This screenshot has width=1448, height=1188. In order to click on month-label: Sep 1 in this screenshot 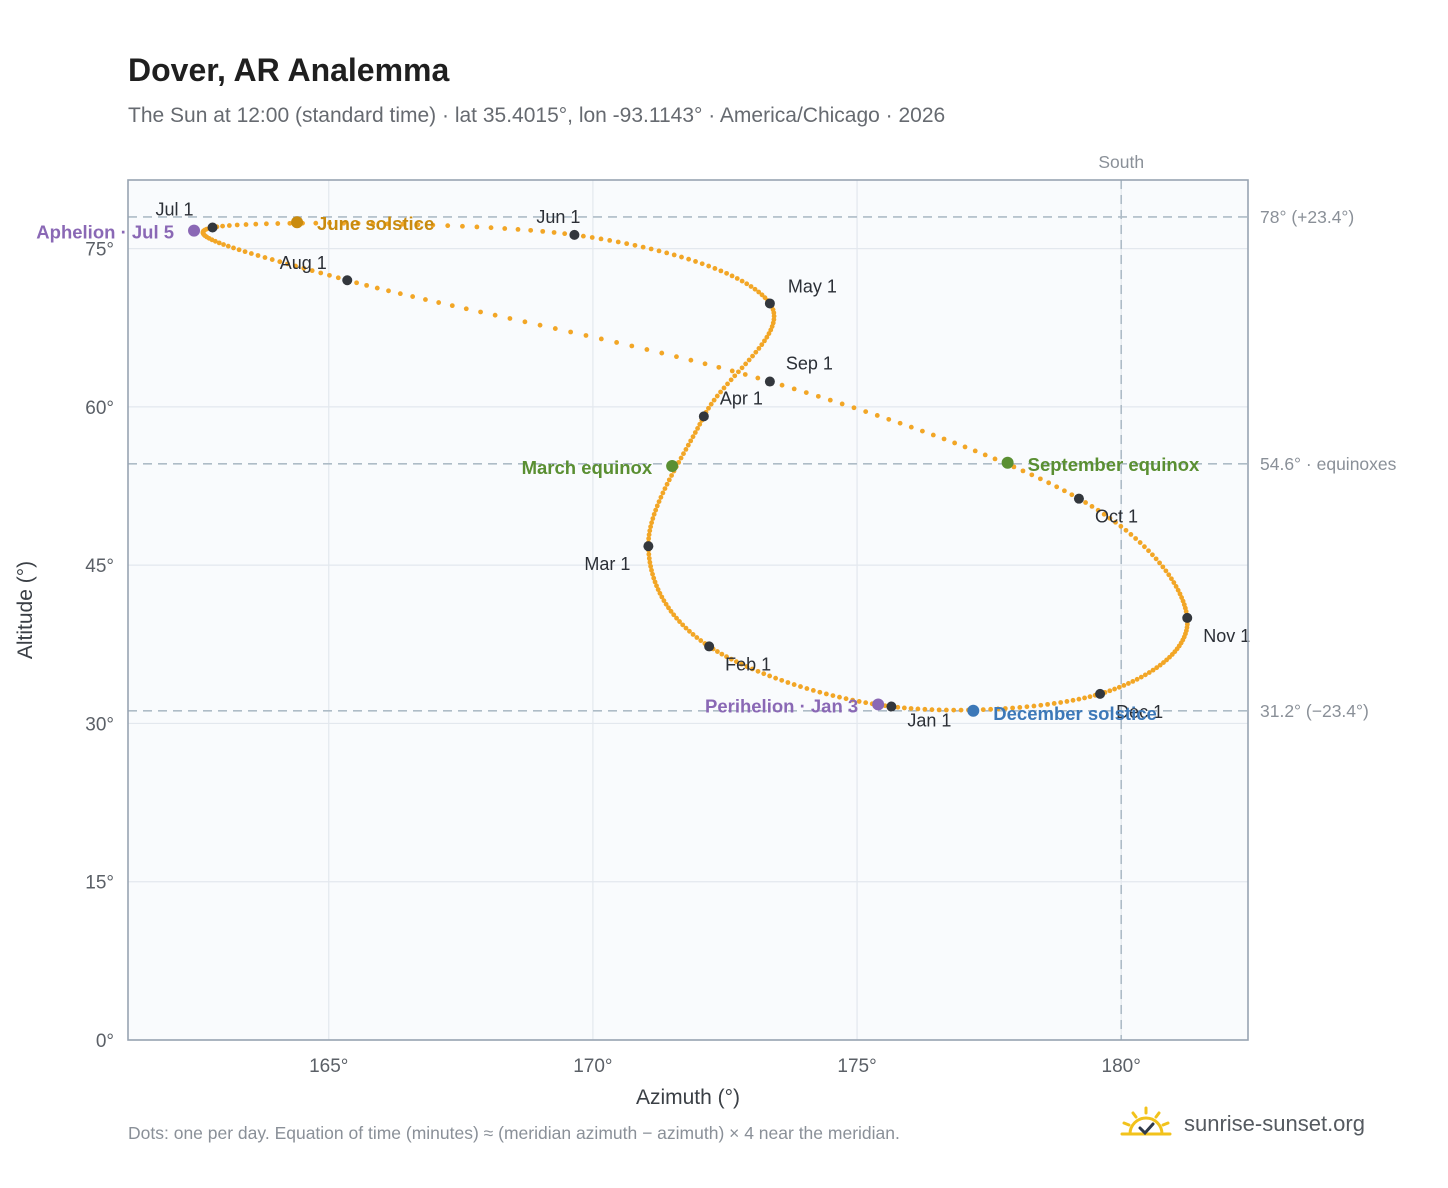, I will do `click(809, 364)`.